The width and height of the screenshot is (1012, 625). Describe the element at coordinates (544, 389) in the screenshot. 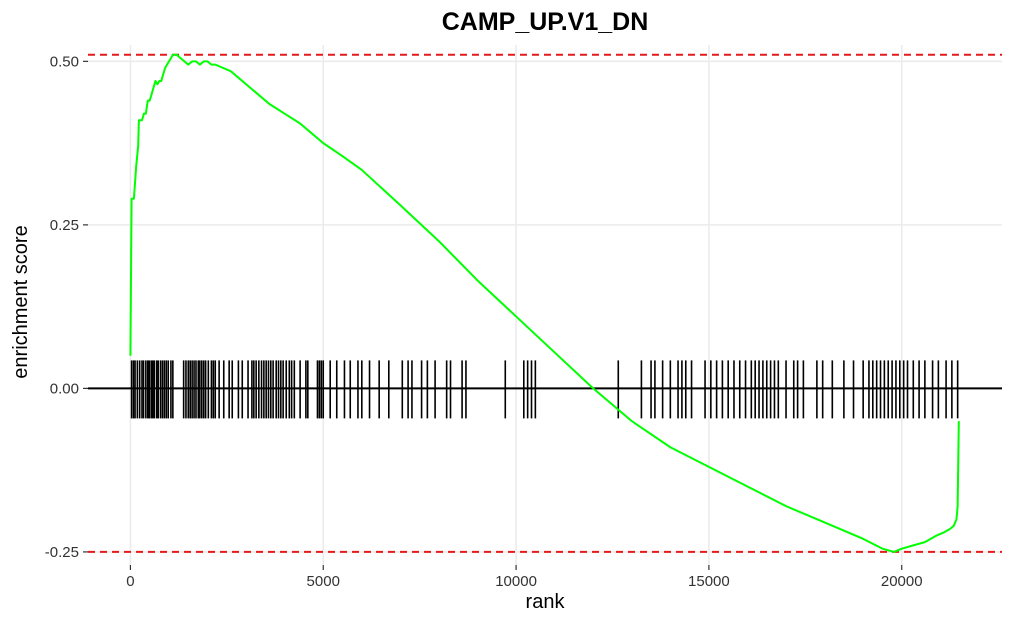

I see `gene-hit-ticks` at that location.